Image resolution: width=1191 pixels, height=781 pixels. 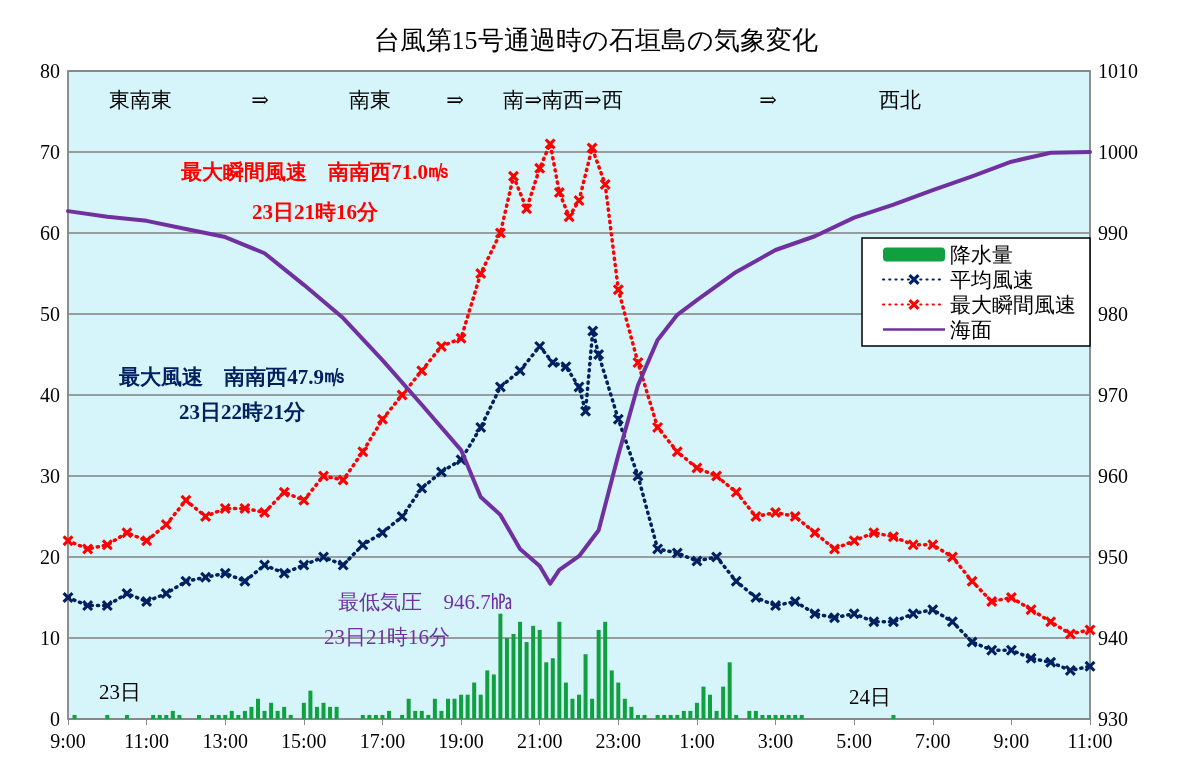 What do you see at coordinates (539, 741) in the screenshot?
I see `x-tick-label: 21:00` at bounding box center [539, 741].